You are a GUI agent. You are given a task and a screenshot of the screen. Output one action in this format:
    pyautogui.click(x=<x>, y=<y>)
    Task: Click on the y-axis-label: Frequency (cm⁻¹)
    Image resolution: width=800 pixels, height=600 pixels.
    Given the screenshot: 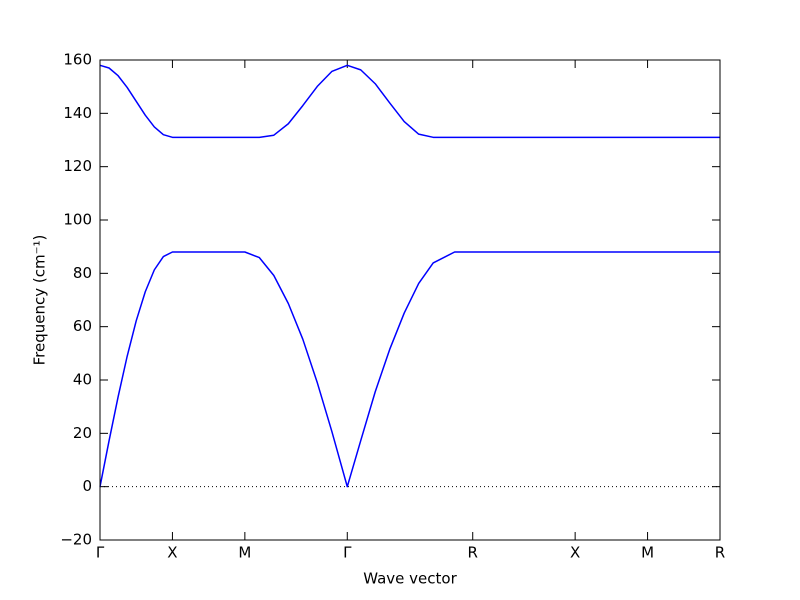 What is the action you would take?
    pyautogui.click(x=40, y=300)
    